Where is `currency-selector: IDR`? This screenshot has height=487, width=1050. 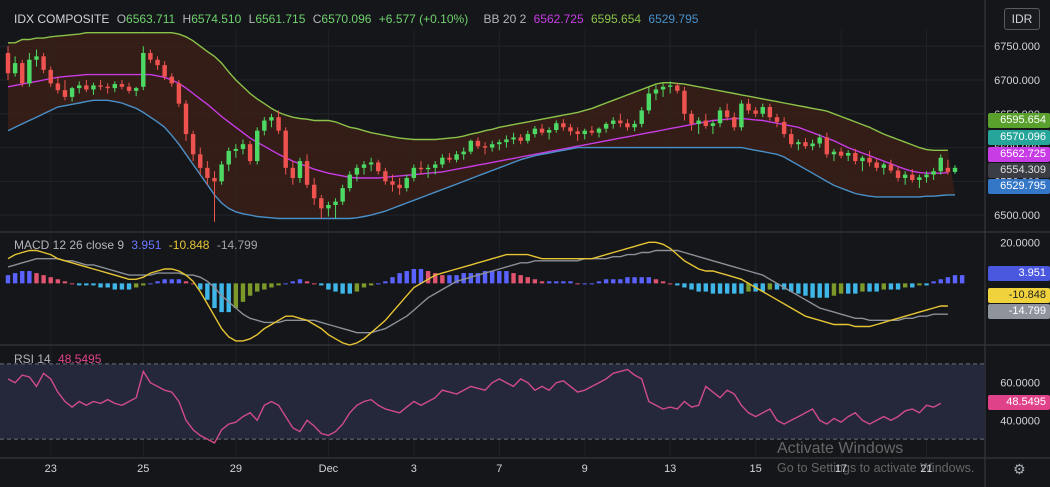
currency-selector: IDR is located at coordinates (1022, 19).